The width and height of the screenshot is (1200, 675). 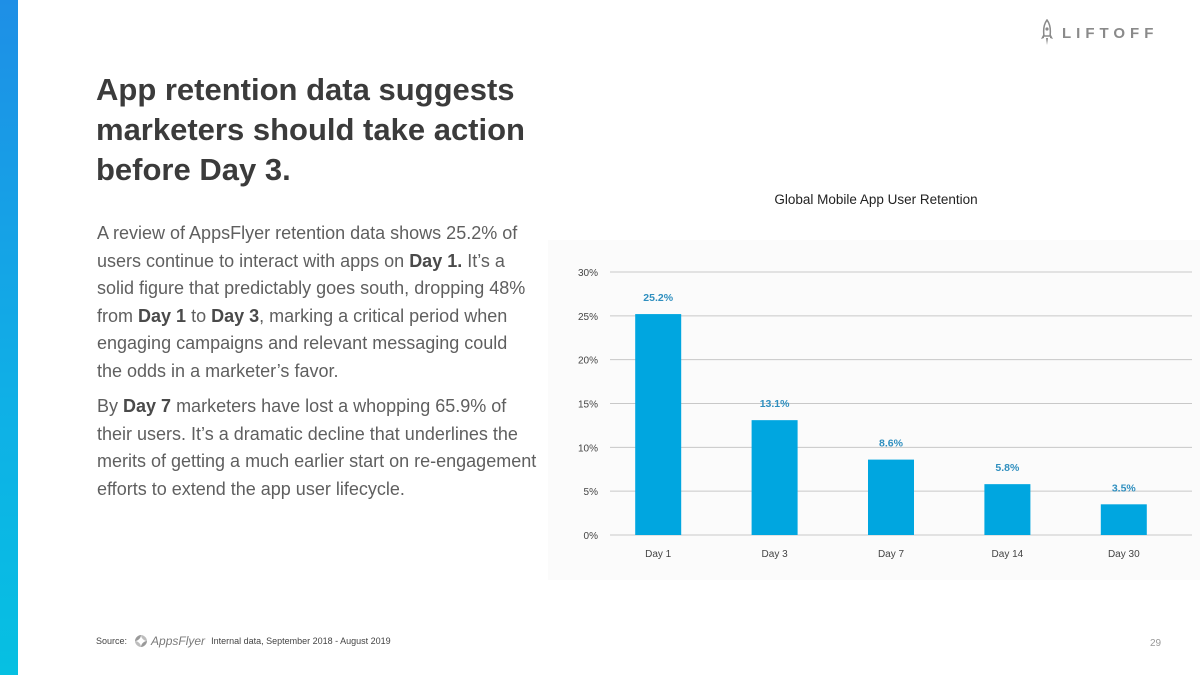 What do you see at coordinates (1110, 33) in the screenshot?
I see `logo-text: LIFTOFF` at bounding box center [1110, 33].